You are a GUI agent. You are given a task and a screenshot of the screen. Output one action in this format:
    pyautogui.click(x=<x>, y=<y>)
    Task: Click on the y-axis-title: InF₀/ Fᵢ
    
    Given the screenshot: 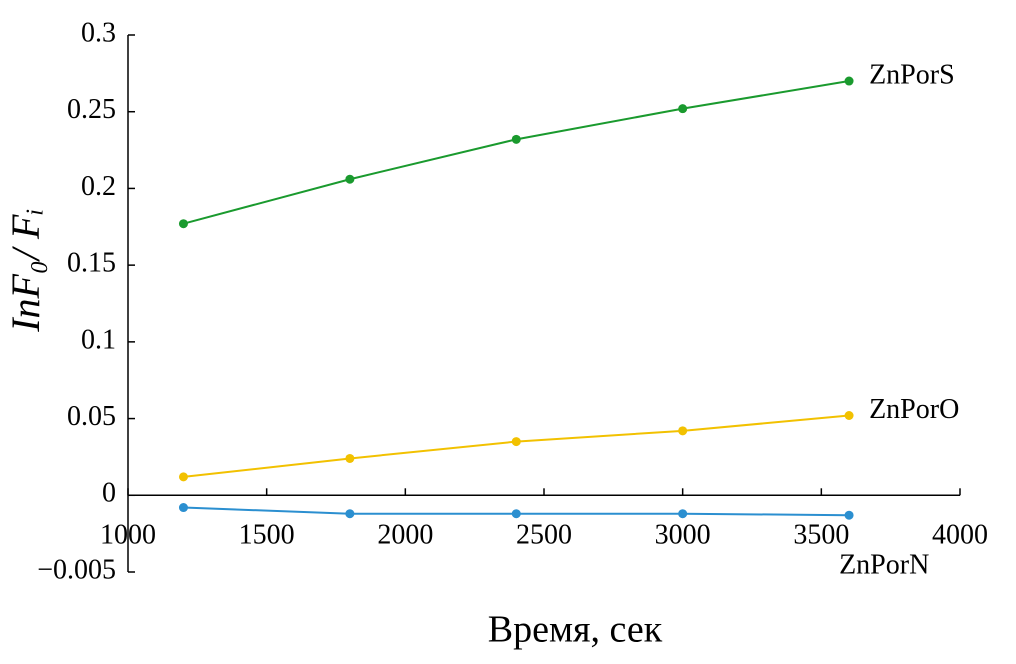 What is the action you would take?
    pyautogui.click(x=25, y=270)
    